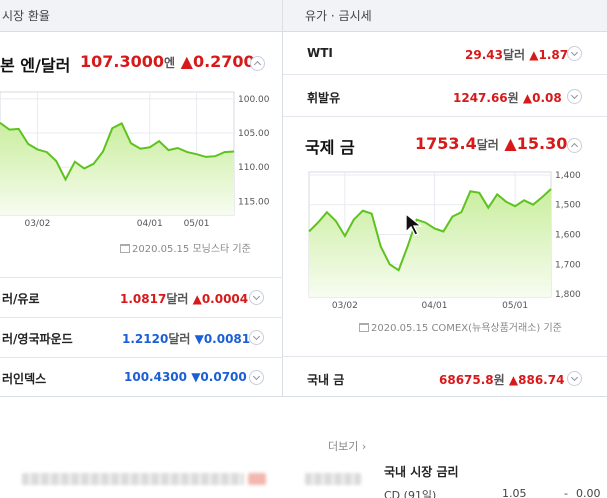 The image size is (607, 498). What do you see at coordinates (326, 380) in the screenshot?
I see `commodity-row-name: 국내 금` at bounding box center [326, 380].